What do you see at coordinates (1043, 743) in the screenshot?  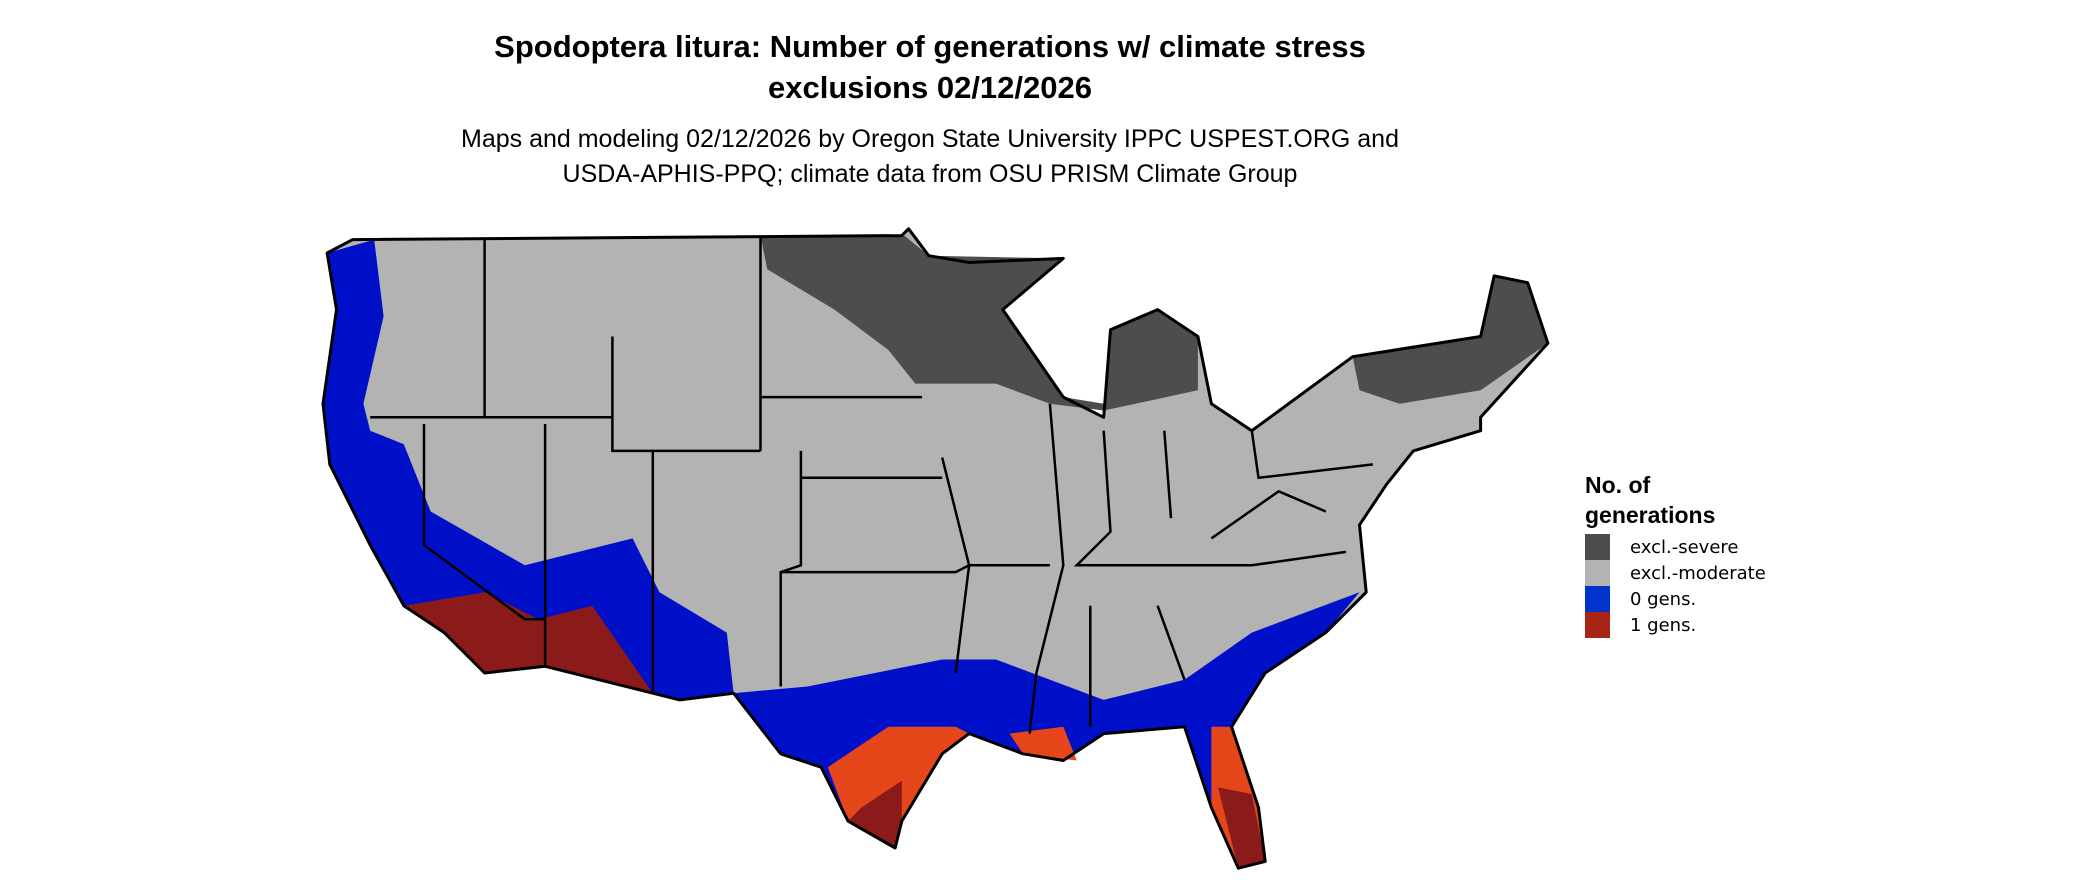 I see `zone-1-gens-louisiana` at bounding box center [1043, 743].